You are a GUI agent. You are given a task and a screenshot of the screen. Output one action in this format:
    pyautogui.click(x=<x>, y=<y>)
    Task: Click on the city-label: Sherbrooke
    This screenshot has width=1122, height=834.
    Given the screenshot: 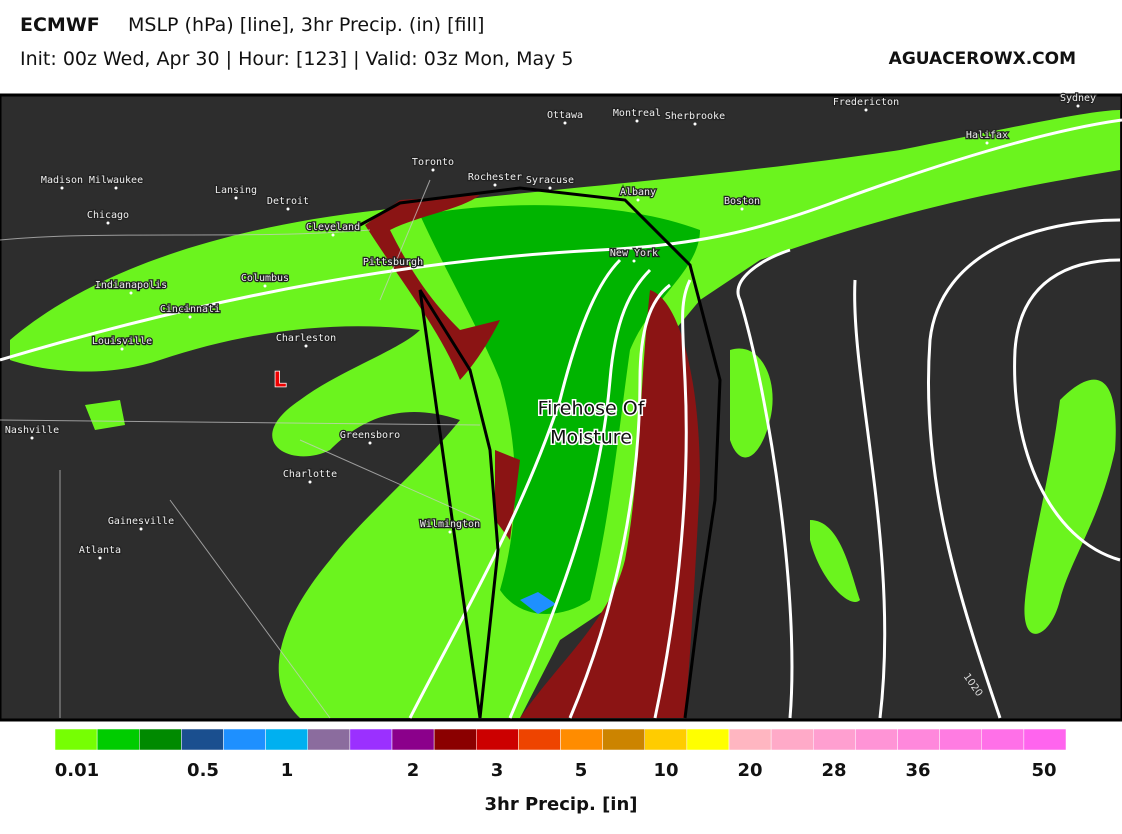 What is the action you would take?
    pyautogui.click(x=695, y=116)
    